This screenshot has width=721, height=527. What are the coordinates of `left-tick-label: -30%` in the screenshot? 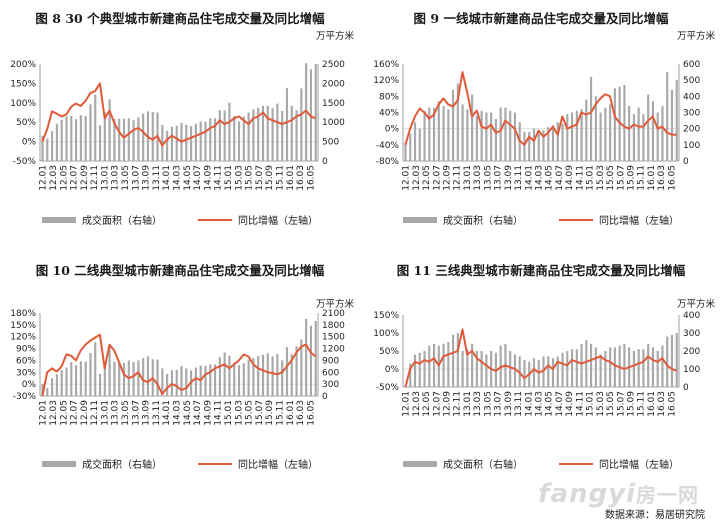 It's located at (25, 397).